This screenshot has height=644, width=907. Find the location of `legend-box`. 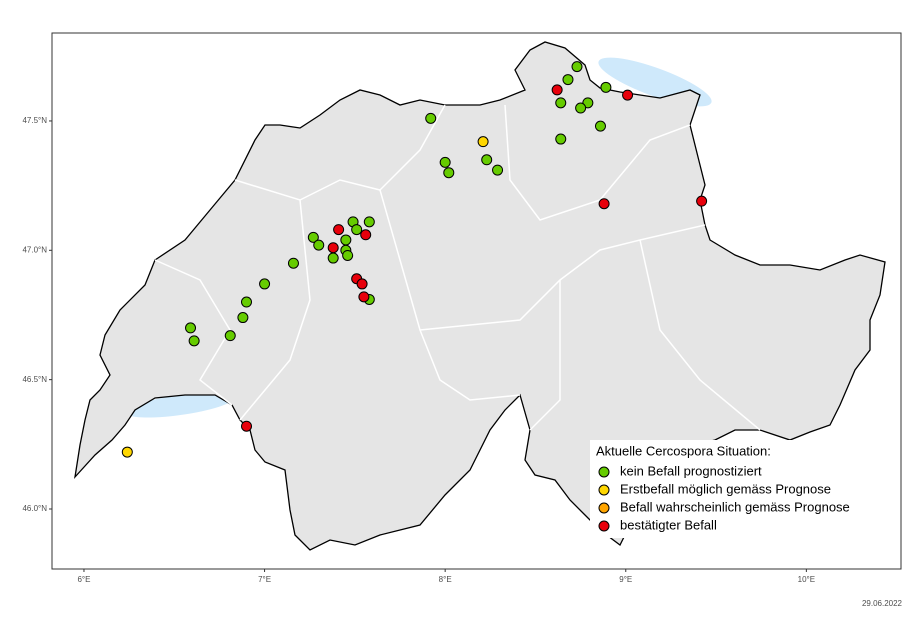

legend-box is located at coordinates (731, 489).